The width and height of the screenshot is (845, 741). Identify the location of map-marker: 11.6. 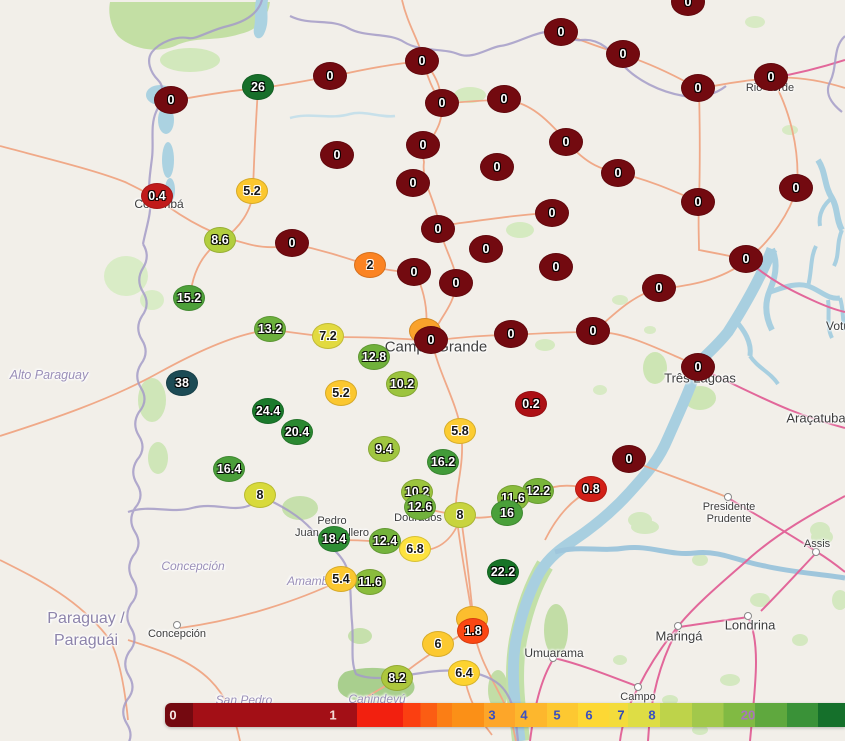
(370, 582).